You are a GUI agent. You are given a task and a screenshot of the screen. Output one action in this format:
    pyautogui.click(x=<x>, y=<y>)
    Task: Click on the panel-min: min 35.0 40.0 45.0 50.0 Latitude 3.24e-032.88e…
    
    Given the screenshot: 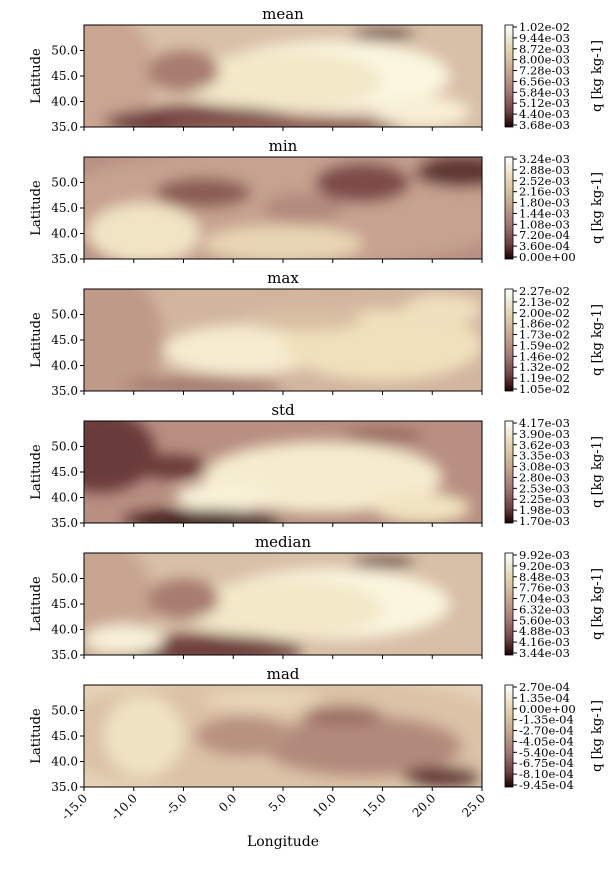 What is the action you would take?
    pyautogui.click(x=317, y=201)
    